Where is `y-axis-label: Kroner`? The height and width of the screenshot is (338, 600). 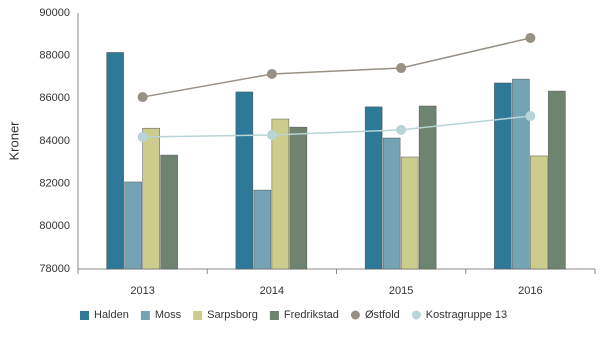 y-axis-label: Kroner is located at coordinates (13, 141).